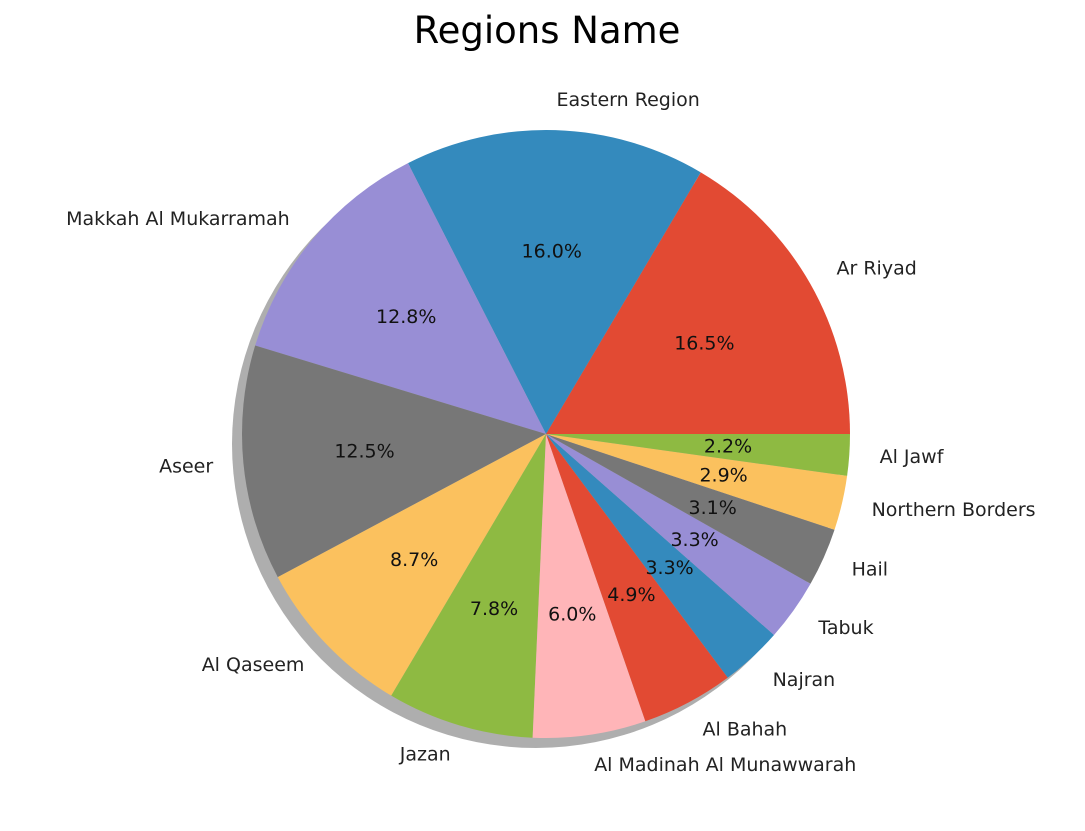  I want to click on pct-label-aseer: 12.5%, so click(364, 452).